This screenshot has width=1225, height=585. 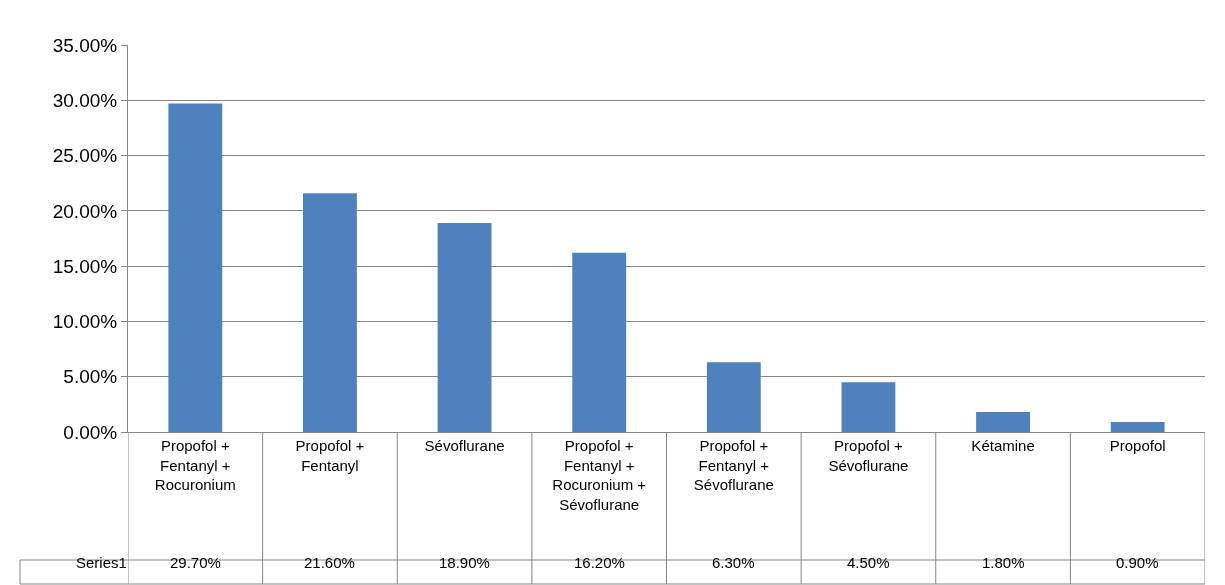 I want to click on x-tick-label: Propofol + Fentanyl + Sévoflurane, so click(x=733, y=465).